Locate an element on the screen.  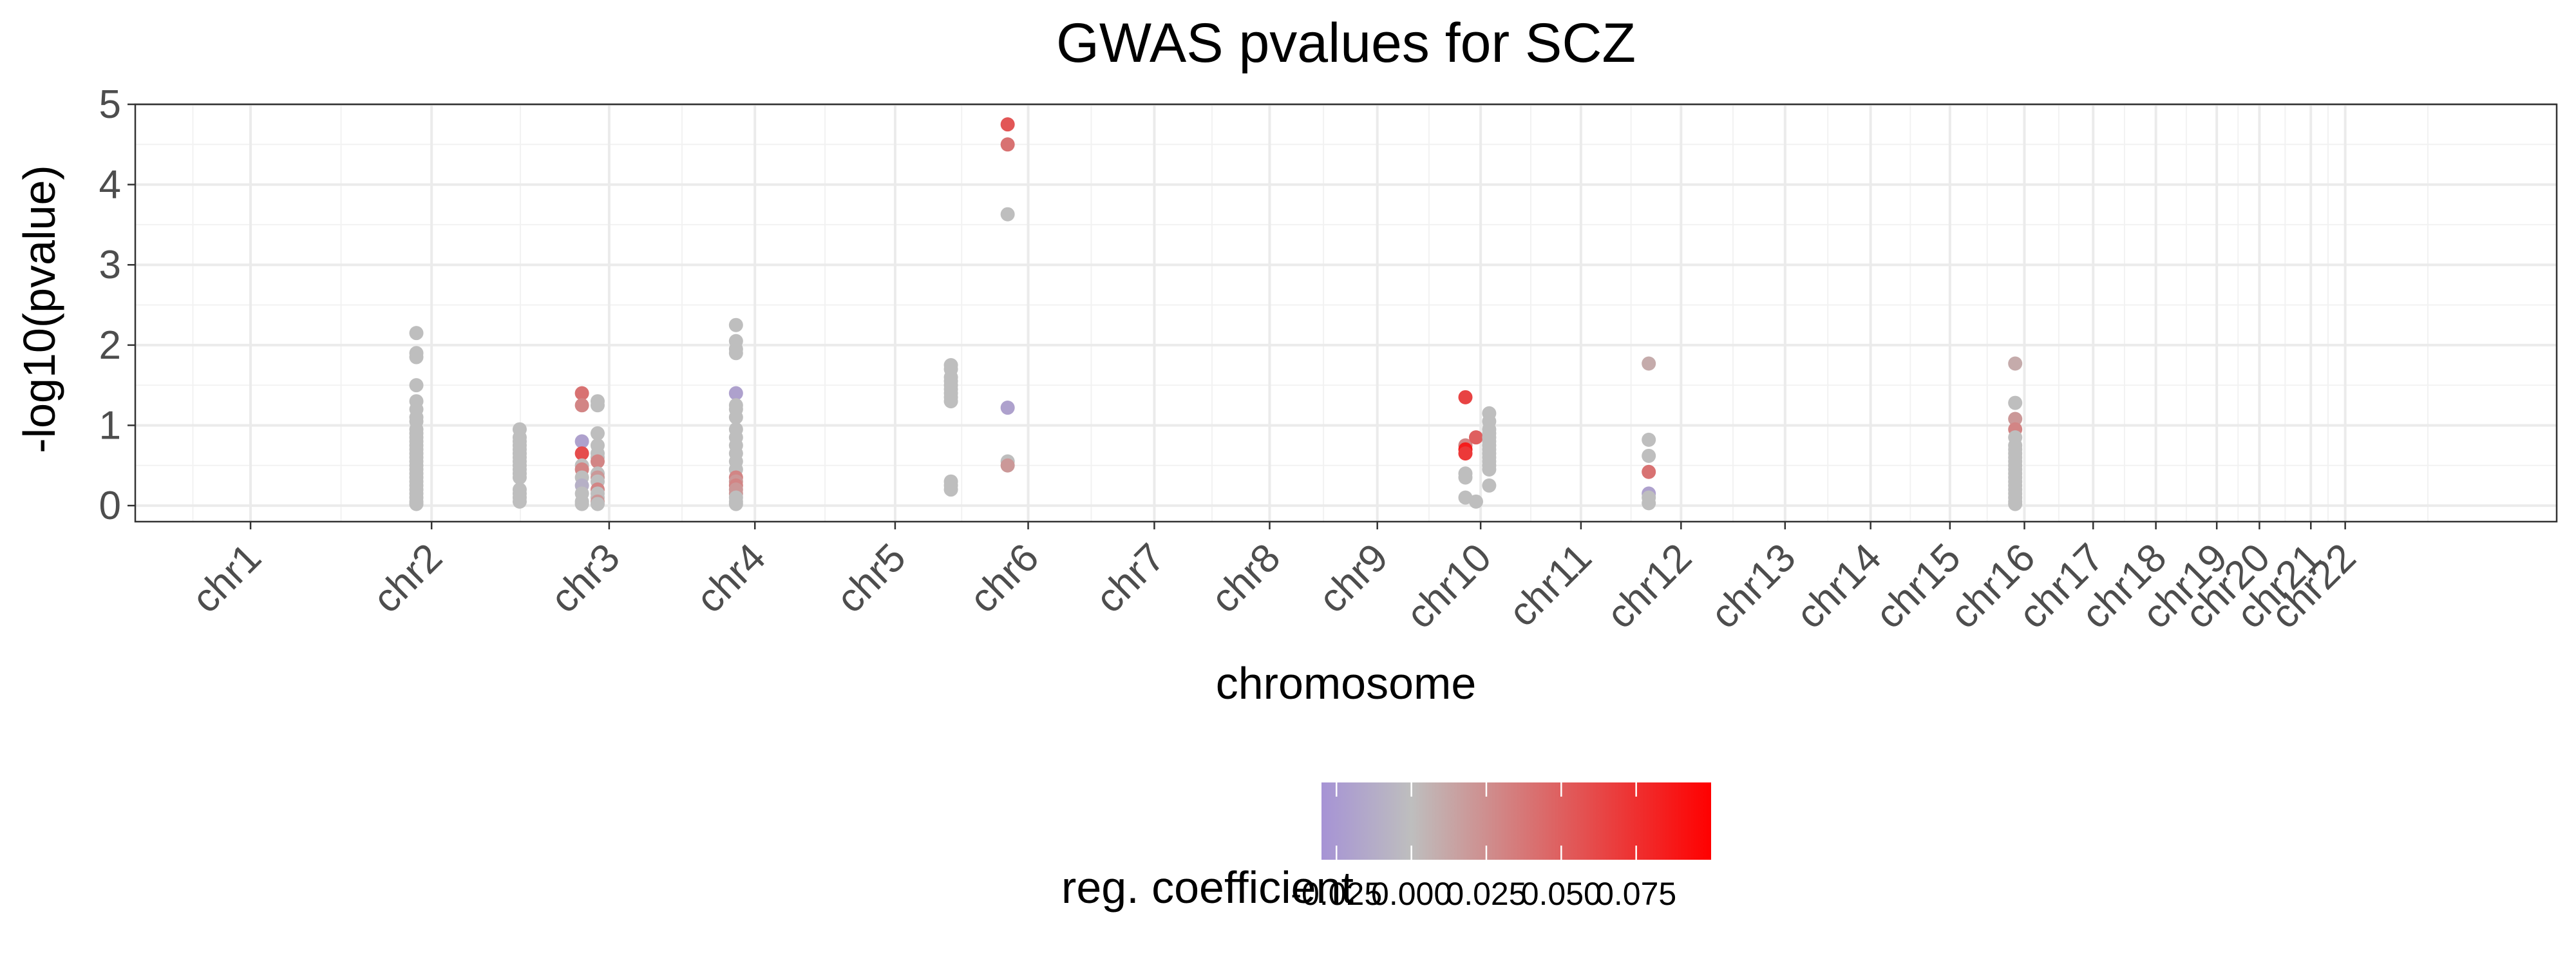
x-tick-label: chr14 is located at coordinates (1838, 586).